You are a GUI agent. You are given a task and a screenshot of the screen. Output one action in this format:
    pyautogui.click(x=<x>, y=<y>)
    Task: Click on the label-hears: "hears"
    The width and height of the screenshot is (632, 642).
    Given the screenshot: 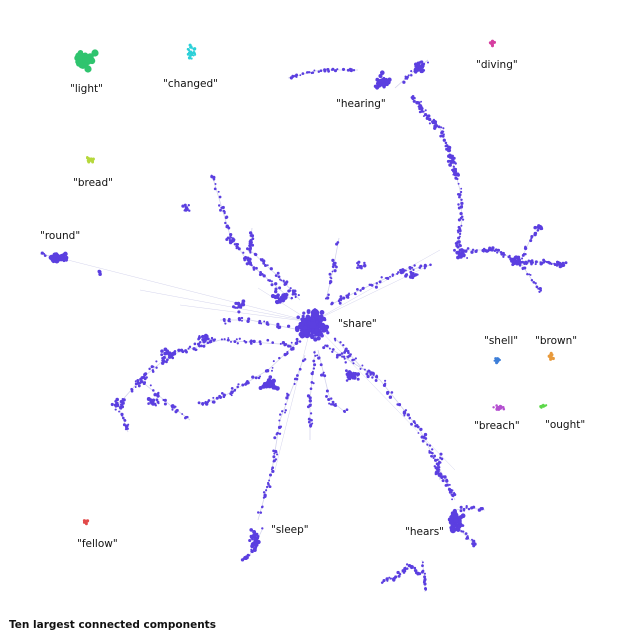 What is the action you would take?
    pyautogui.click(x=424, y=532)
    